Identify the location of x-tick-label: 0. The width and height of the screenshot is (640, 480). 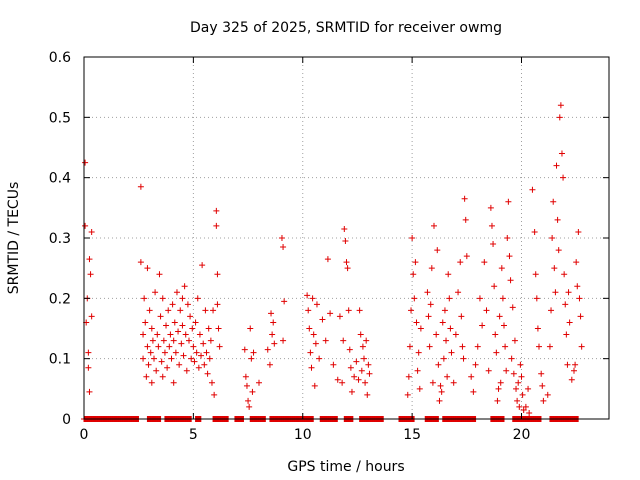
(84, 435).